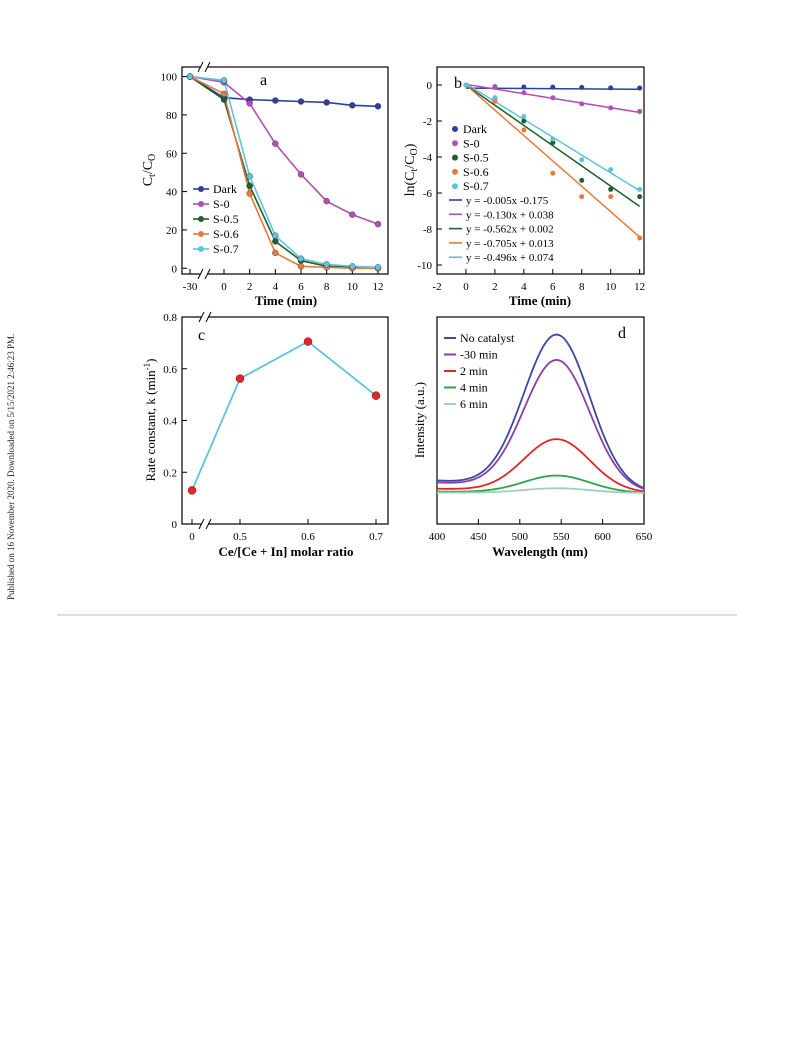  What do you see at coordinates (170, 370) in the screenshot?
I see `c-ytick-label: 0.6` at bounding box center [170, 370].